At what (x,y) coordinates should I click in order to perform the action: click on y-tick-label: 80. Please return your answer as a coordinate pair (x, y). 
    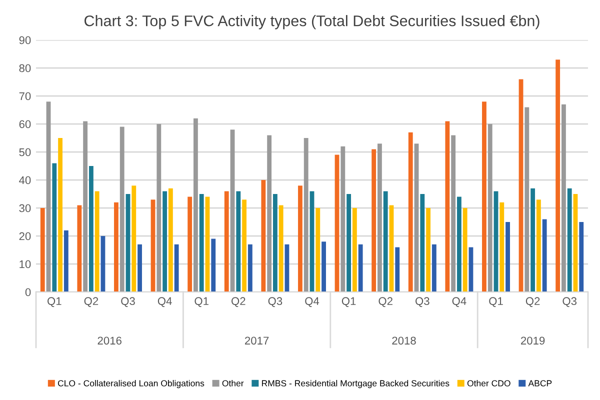
    Looking at the image, I should click on (25, 68).